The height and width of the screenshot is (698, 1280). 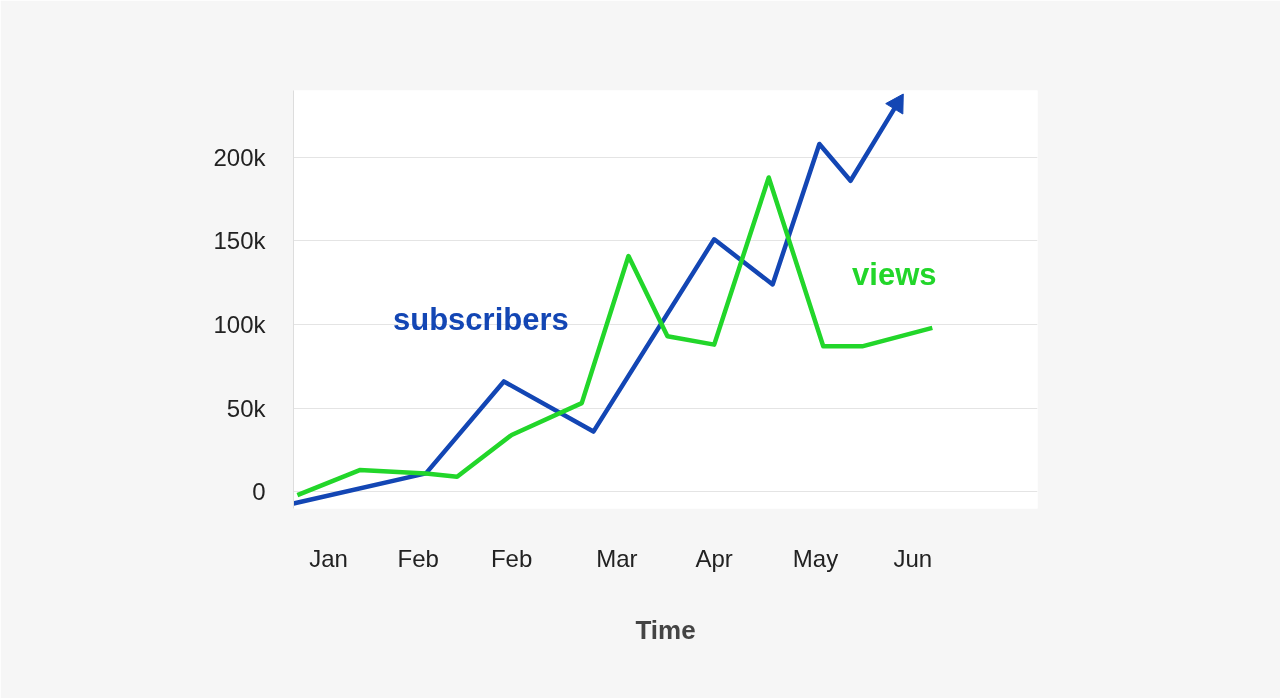 I want to click on x-tick-label: Jan, so click(x=328, y=558).